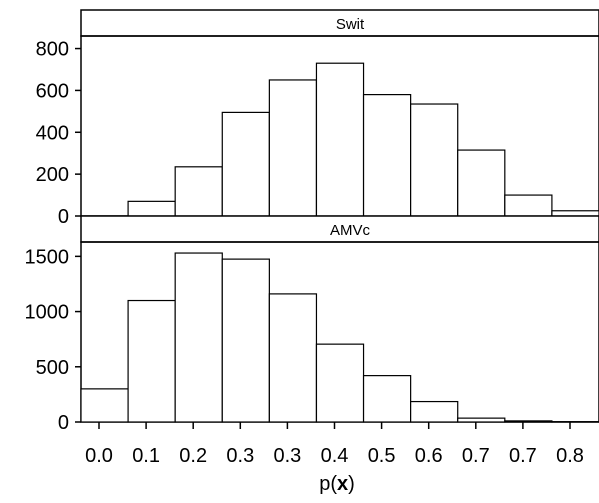 Image resolution: width=599 pixels, height=503 pixels. What do you see at coordinates (429, 456) in the screenshot?
I see `x-tick-label: 0.6` at bounding box center [429, 456].